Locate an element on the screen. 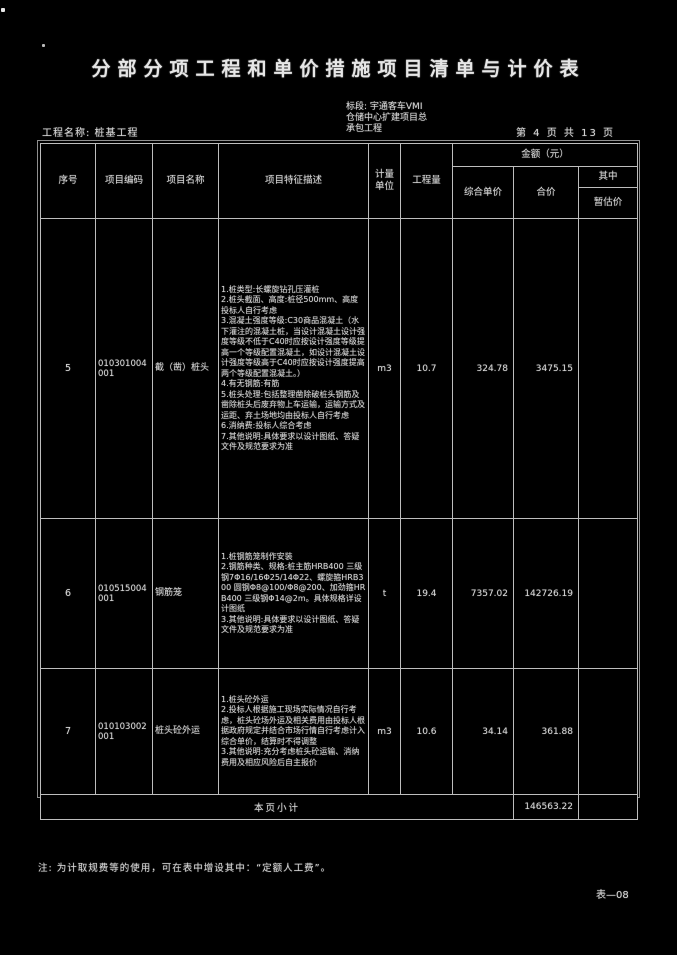 This screenshot has width=677, height=955. project-name-label: 工程名称: 桩基工程 is located at coordinates (90, 133).